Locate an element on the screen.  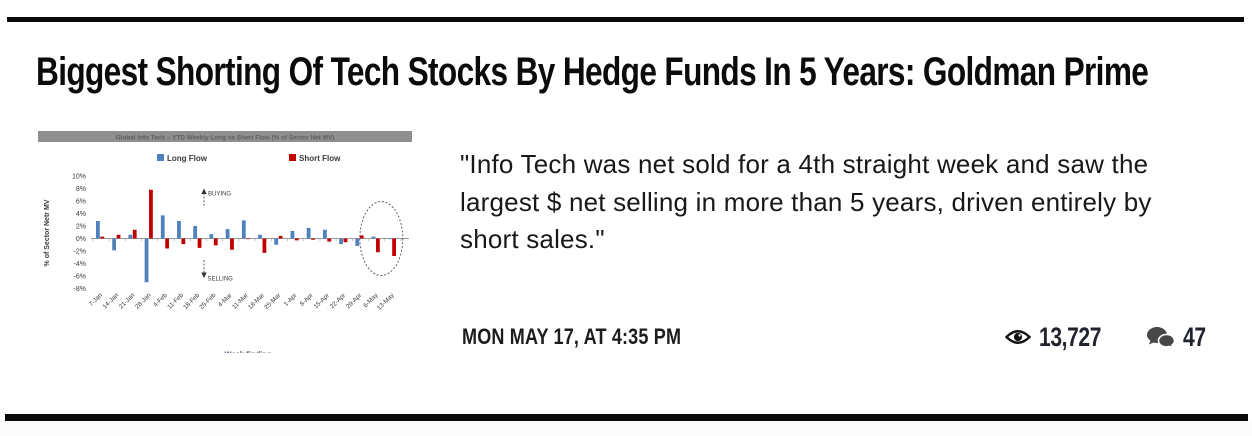
x-tick-label: 13-May is located at coordinates (386, 301).